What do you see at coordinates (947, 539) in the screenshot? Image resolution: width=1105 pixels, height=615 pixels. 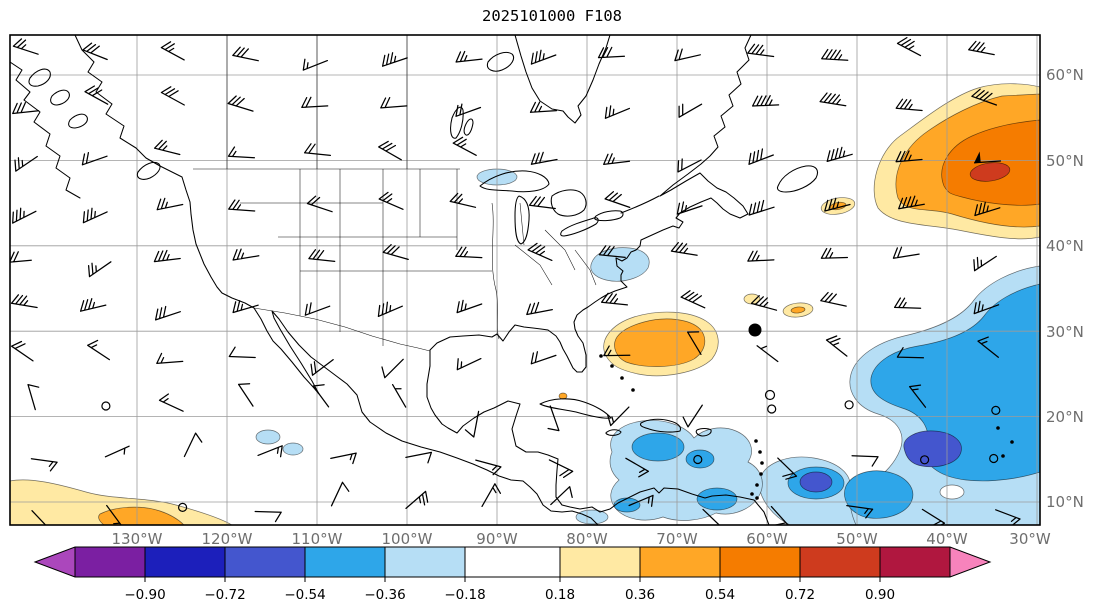 I see `lon-tick-label: 40°W` at bounding box center [947, 539].